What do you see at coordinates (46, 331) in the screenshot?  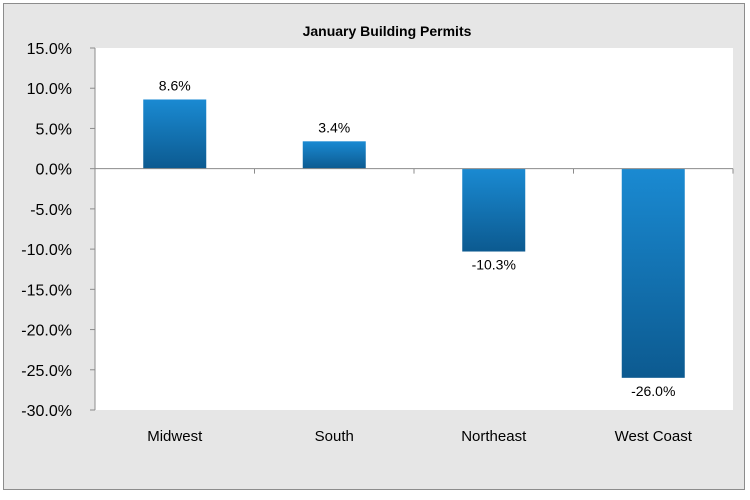 I see `y-tick-label: -20.0%` at bounding box center [46, 331].